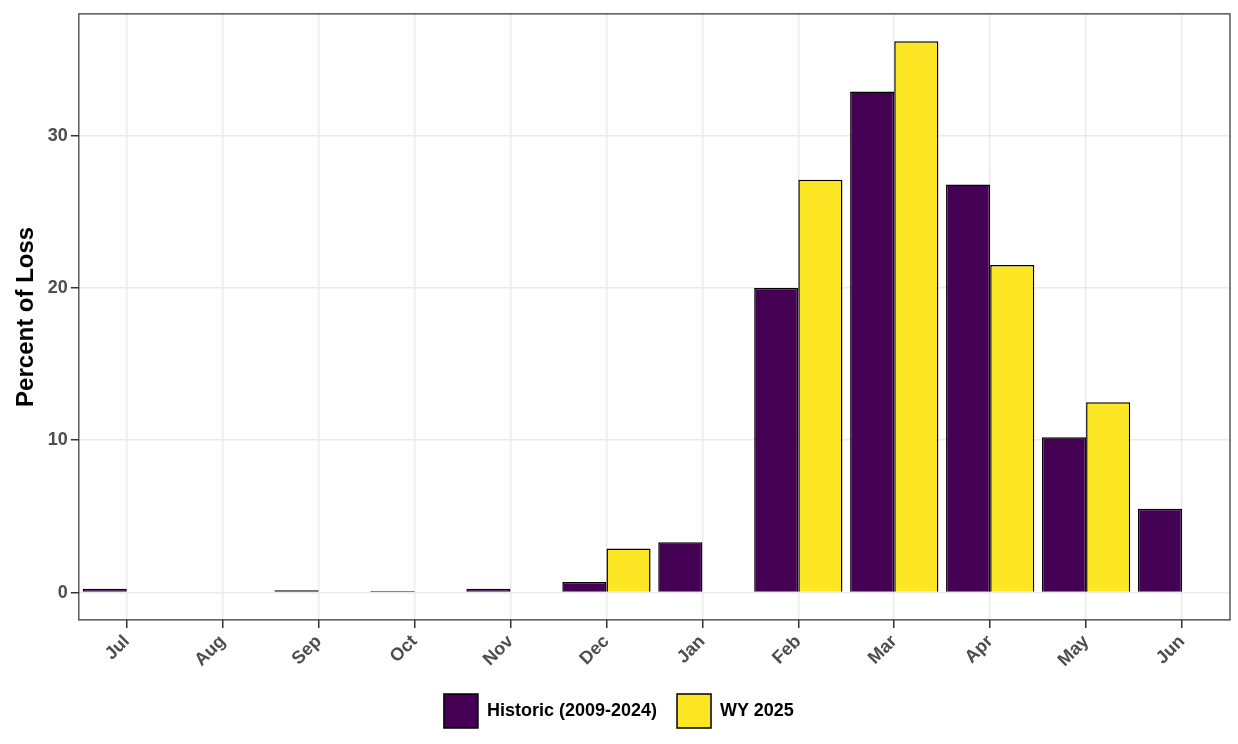 The width and height of the screenshot is (1238, 744). What do you see at coordinates (62, 591) in the screenshot?
I see `y-tick-label: 0` at bounding box center [62, 591].